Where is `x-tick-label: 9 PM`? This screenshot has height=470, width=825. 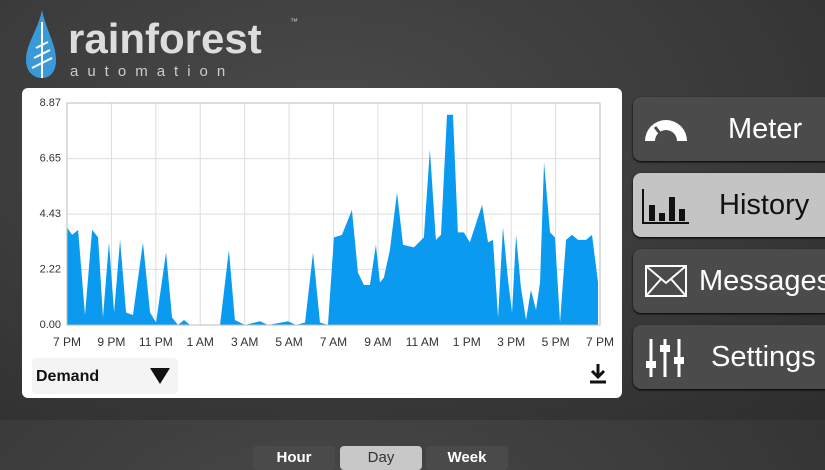
x-tick-label: 9 PM is located at coordinates (111, 342).